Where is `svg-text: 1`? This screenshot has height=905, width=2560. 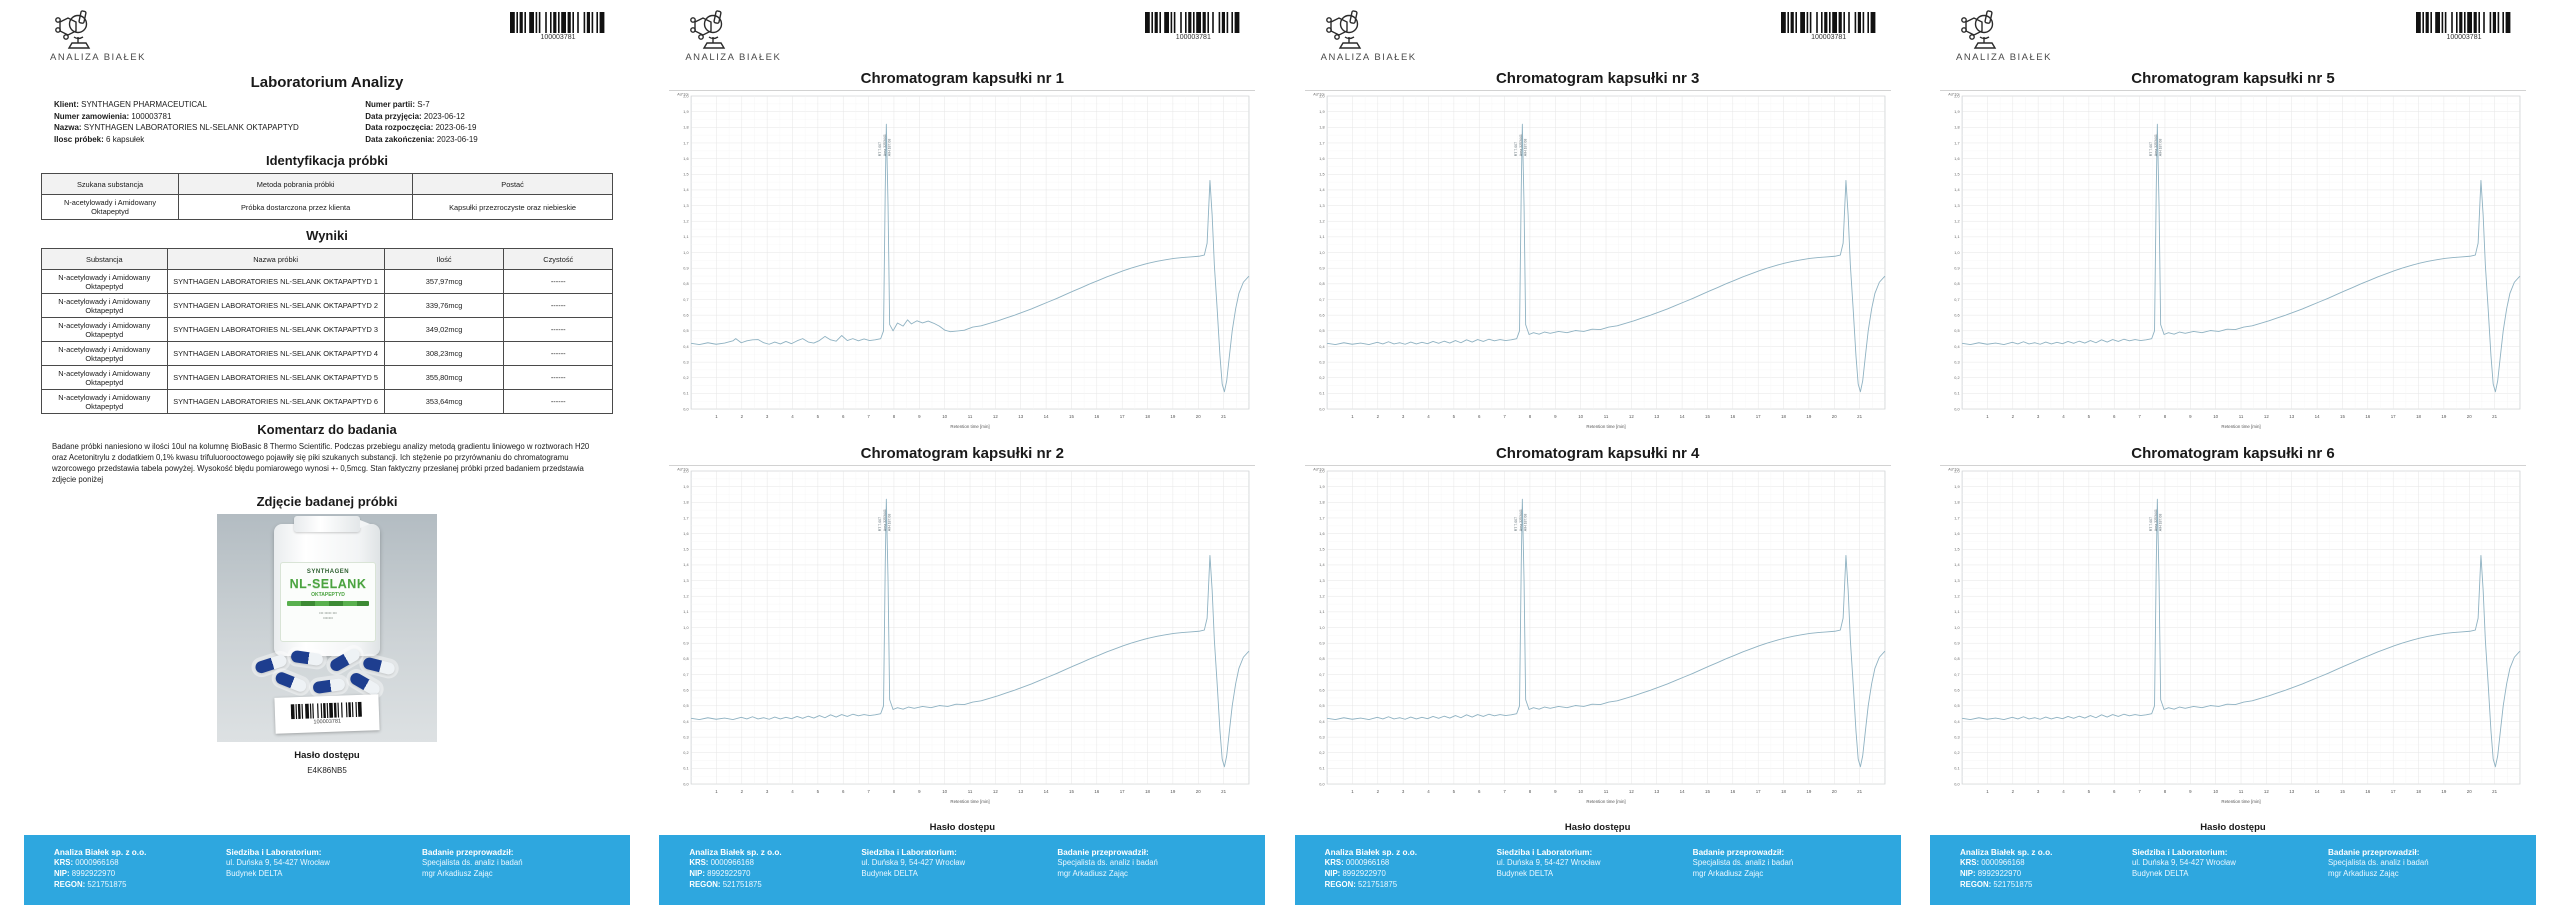 svg-text: 1 is located at coordinates (1987, 416).